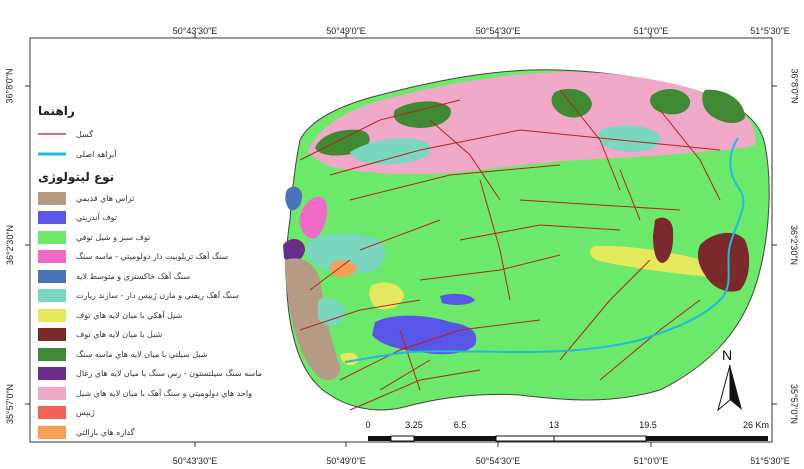  I want to click on legend-item: توف آندزيتي, so click(77, 218).